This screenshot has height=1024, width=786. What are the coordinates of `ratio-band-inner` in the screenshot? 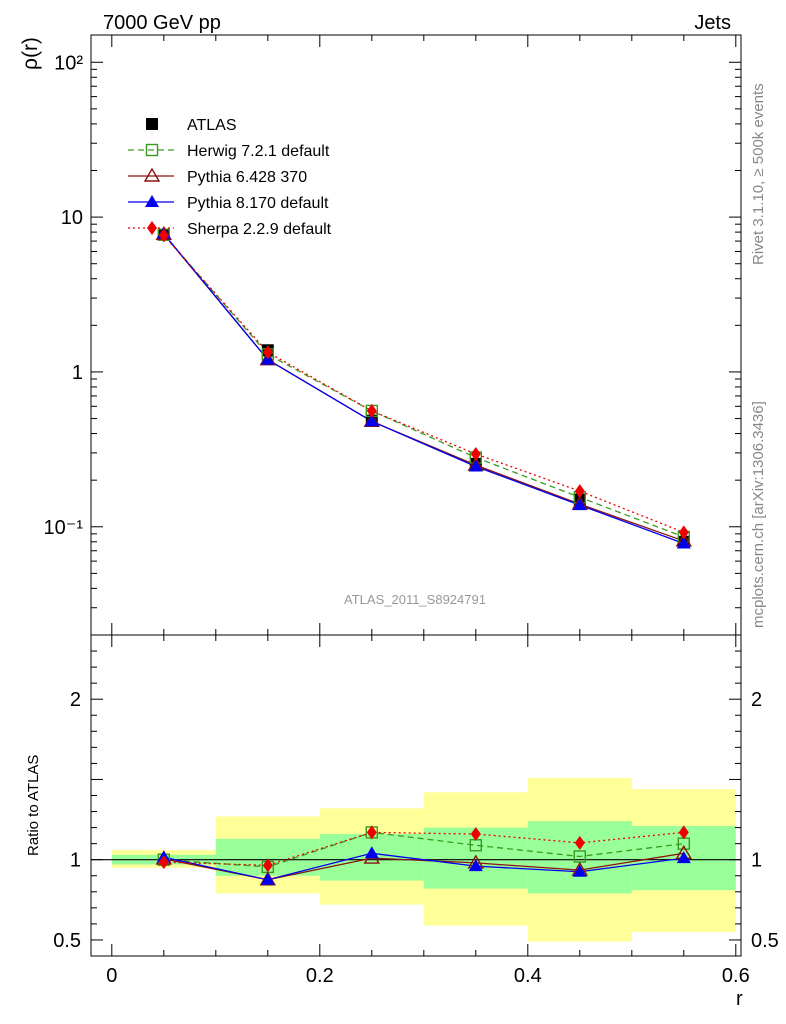 It's located at (579, 857).